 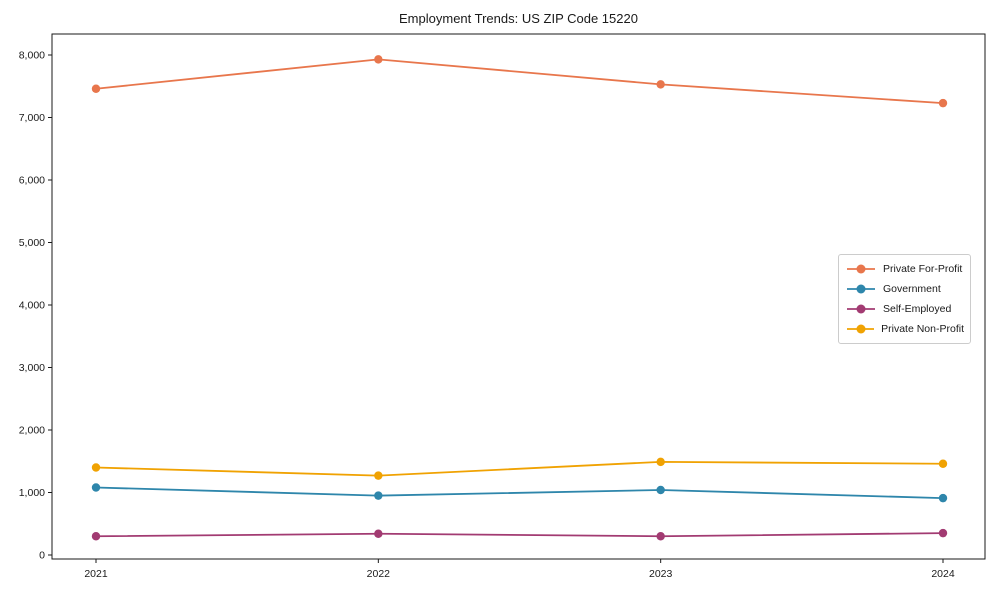 What do you see at coordinates (379, 574) in the screenshot?
I see `x-tick-label: 2022` at bounding box center [379, 574].